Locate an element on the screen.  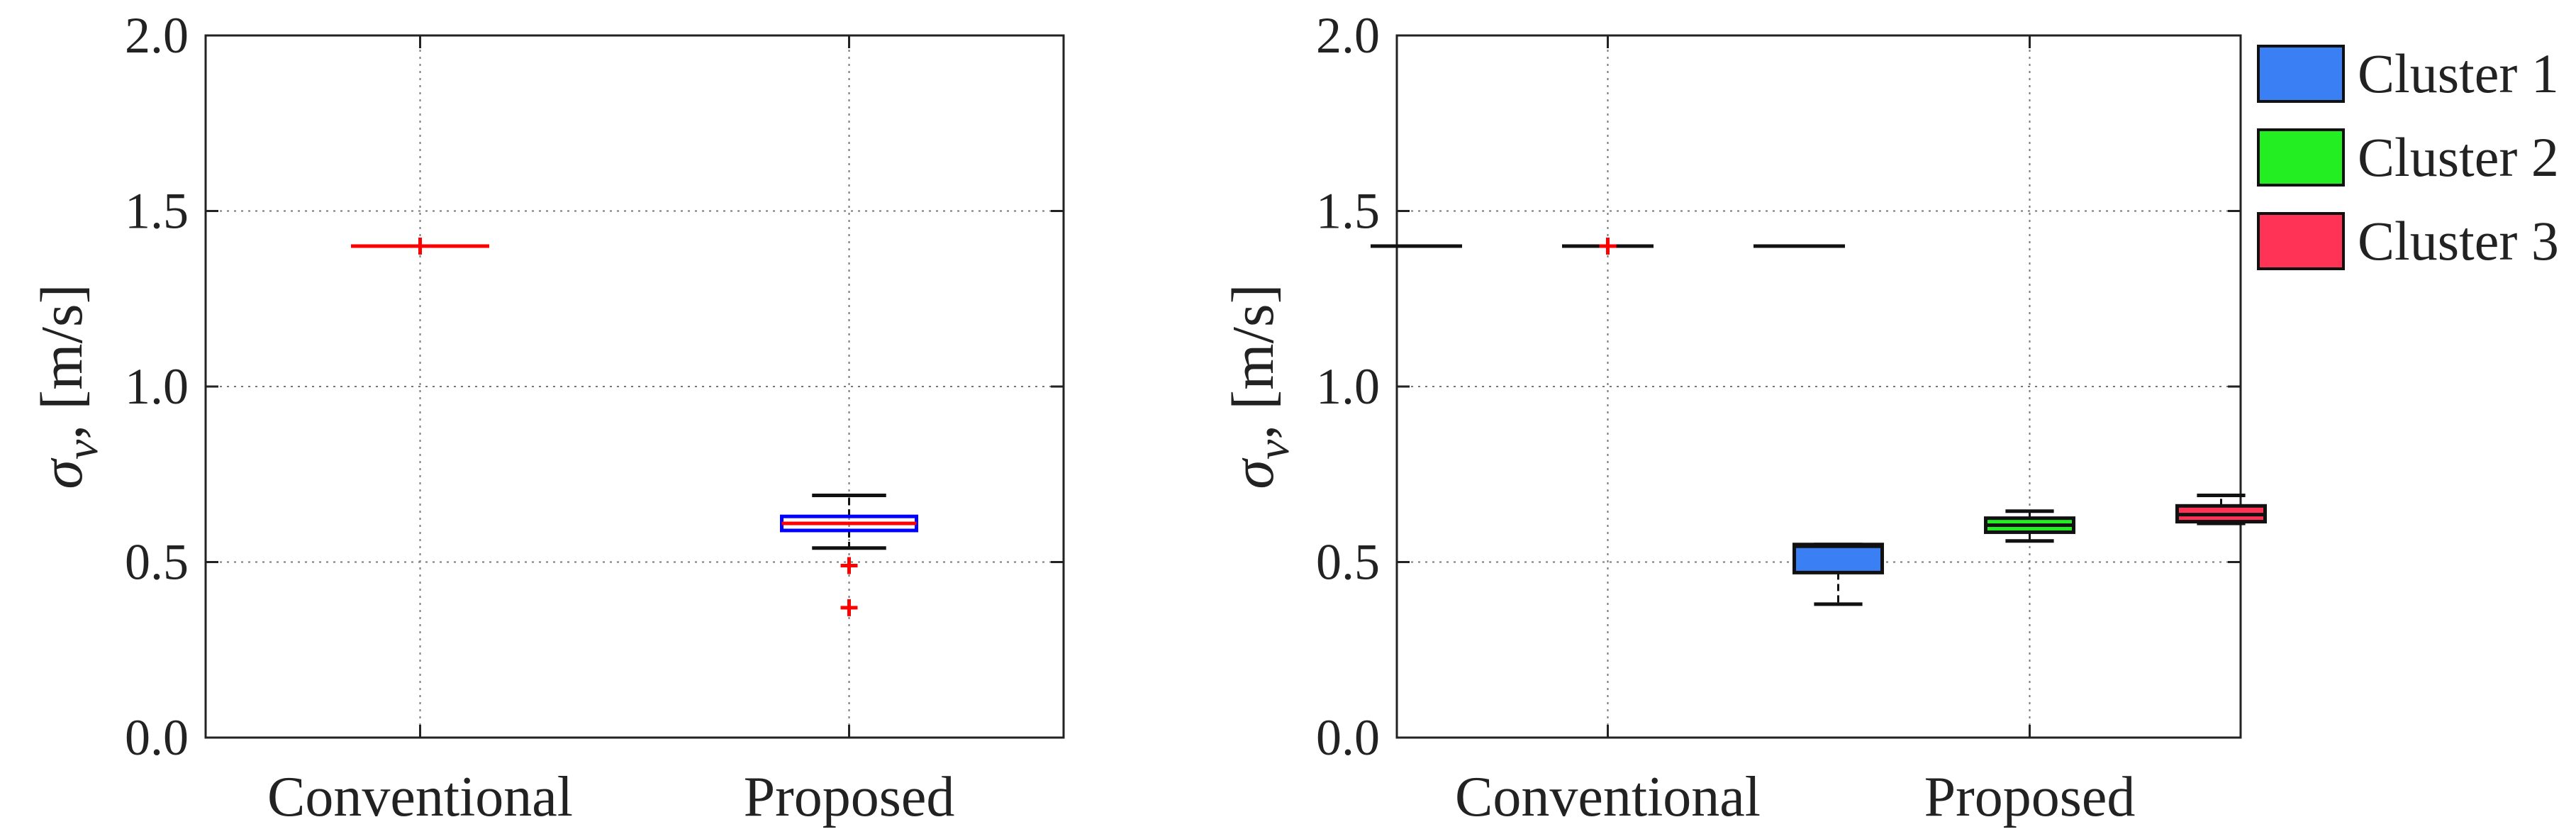
legend-entry: Cluster 2 is located at coordinates (2458, 157).